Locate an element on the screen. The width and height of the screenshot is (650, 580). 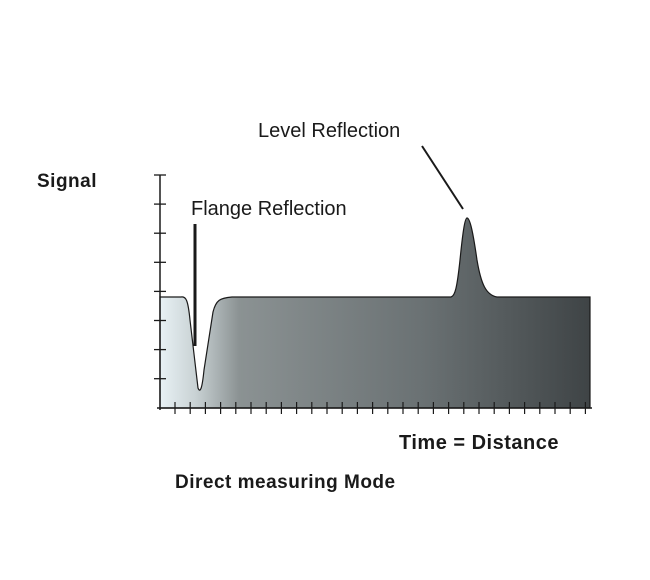
level-pointer is located at coordinates (442, 177).